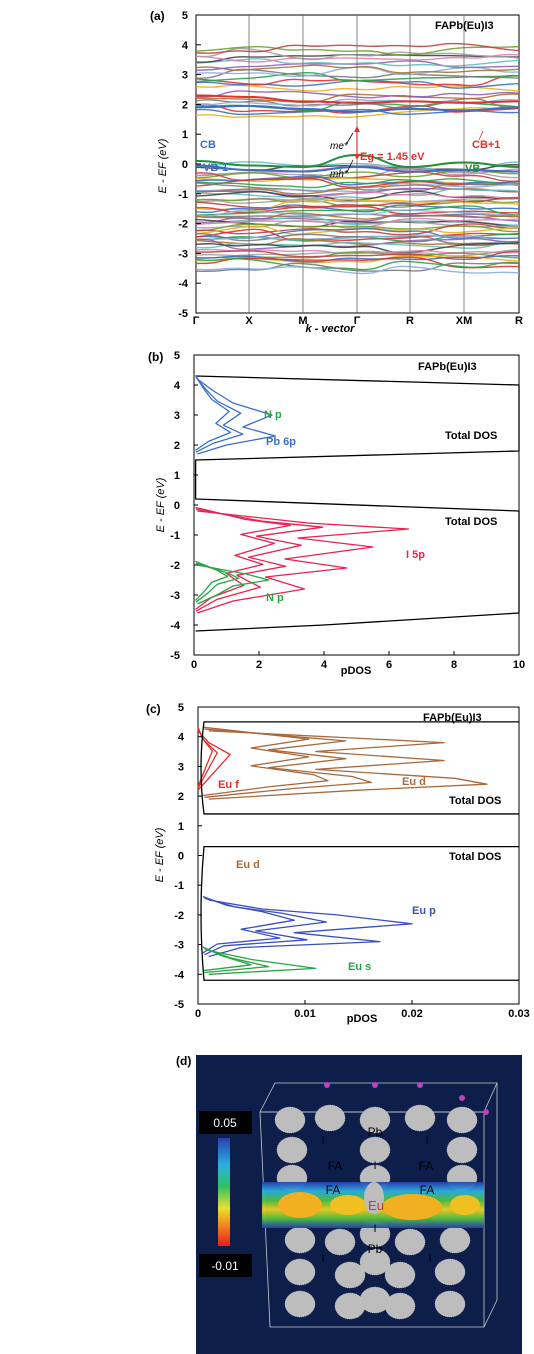  I want to click on c-ytick-label-4: 1, so click(181, 827).